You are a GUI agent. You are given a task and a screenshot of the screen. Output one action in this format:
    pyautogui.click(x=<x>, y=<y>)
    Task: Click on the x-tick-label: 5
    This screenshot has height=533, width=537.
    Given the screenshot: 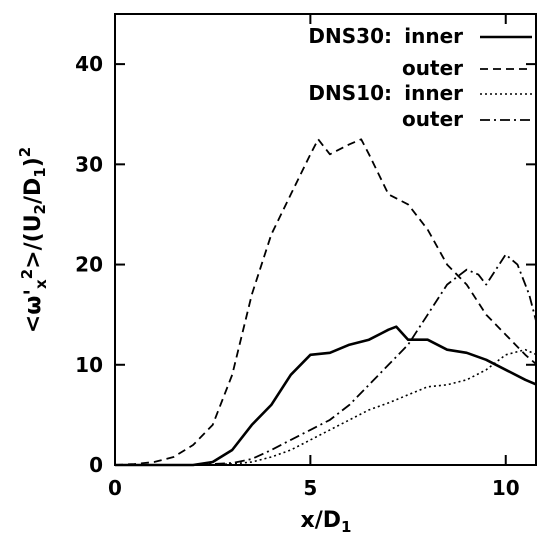 What is the action you would take?
    pyautogui.click(x=310, y=488)
    